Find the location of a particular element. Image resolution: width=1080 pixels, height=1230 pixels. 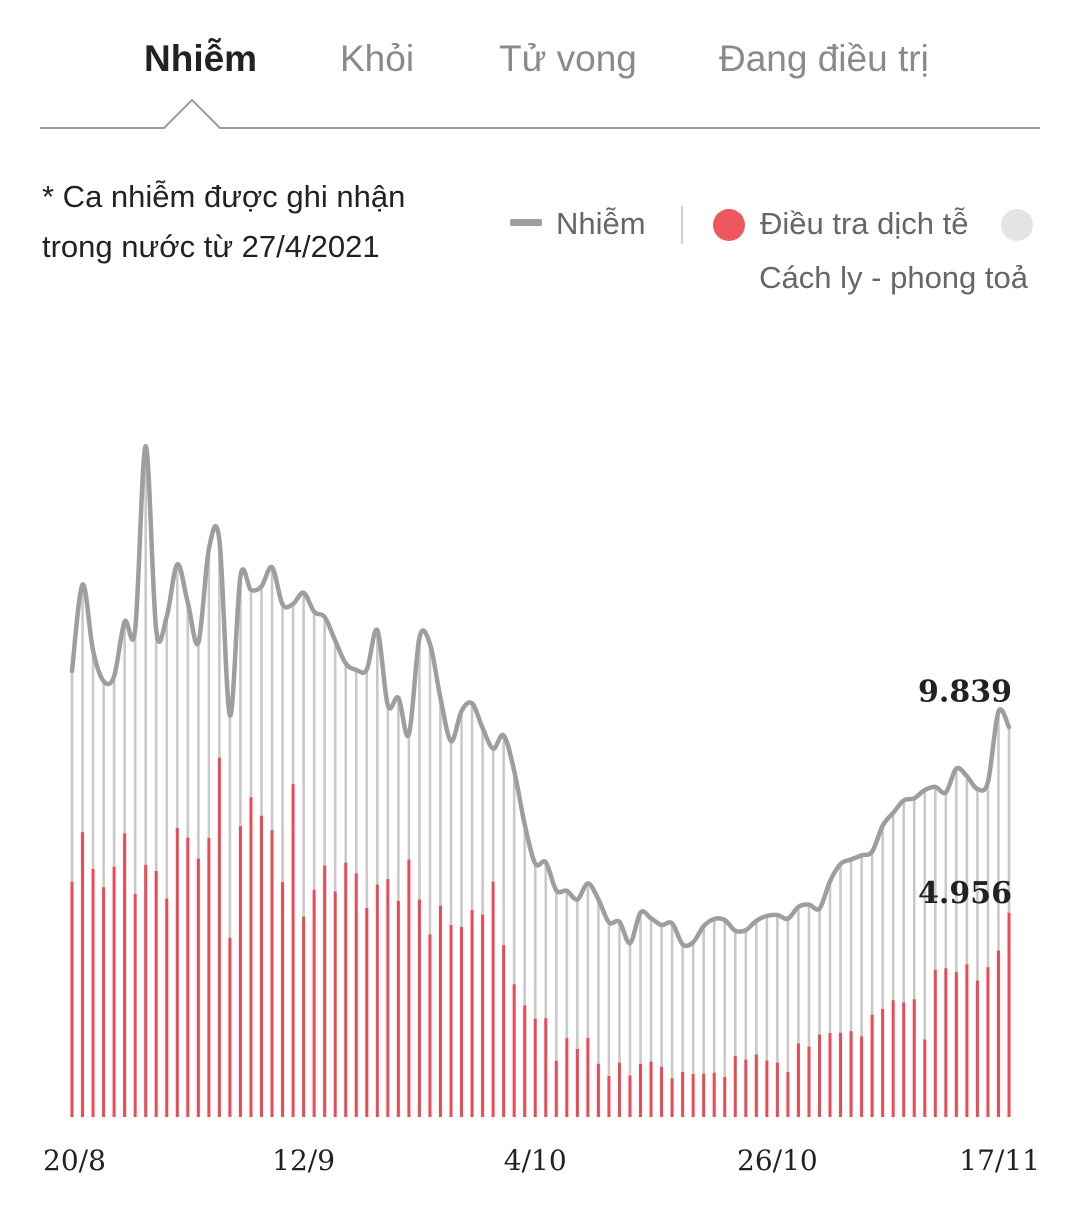

x-tick-label: 20/8 is located at coordinates (74, 1160).